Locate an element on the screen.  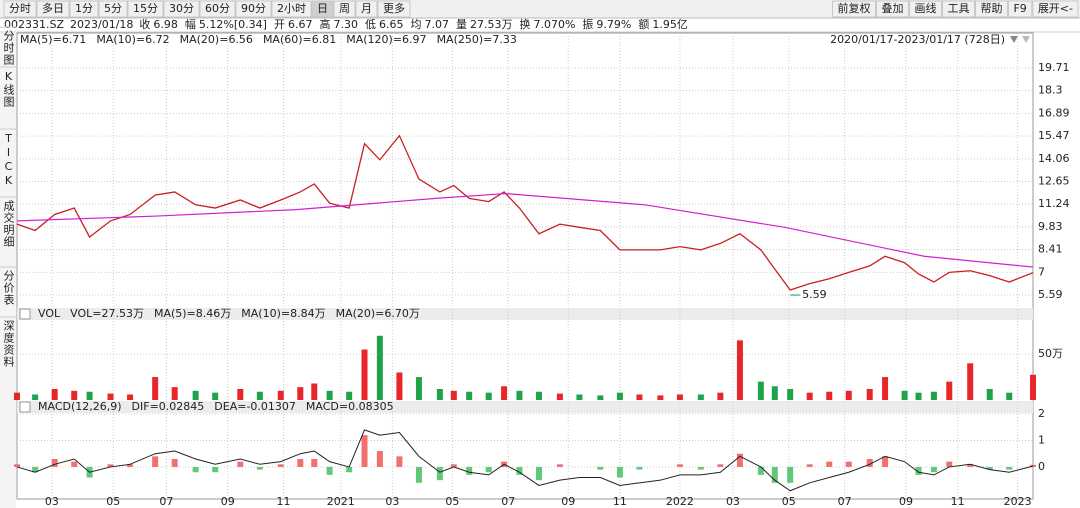
period-button-label: 多日 is located at coordinates (53, 8).